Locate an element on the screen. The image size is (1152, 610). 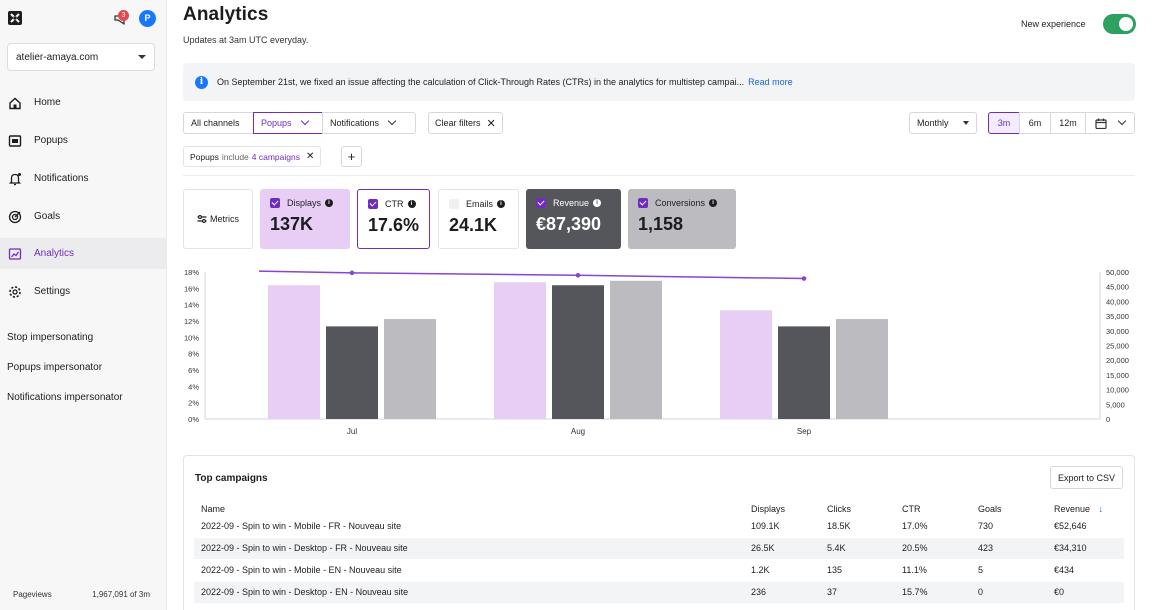
column-header-name: Name is located at coordinates (213, 509).